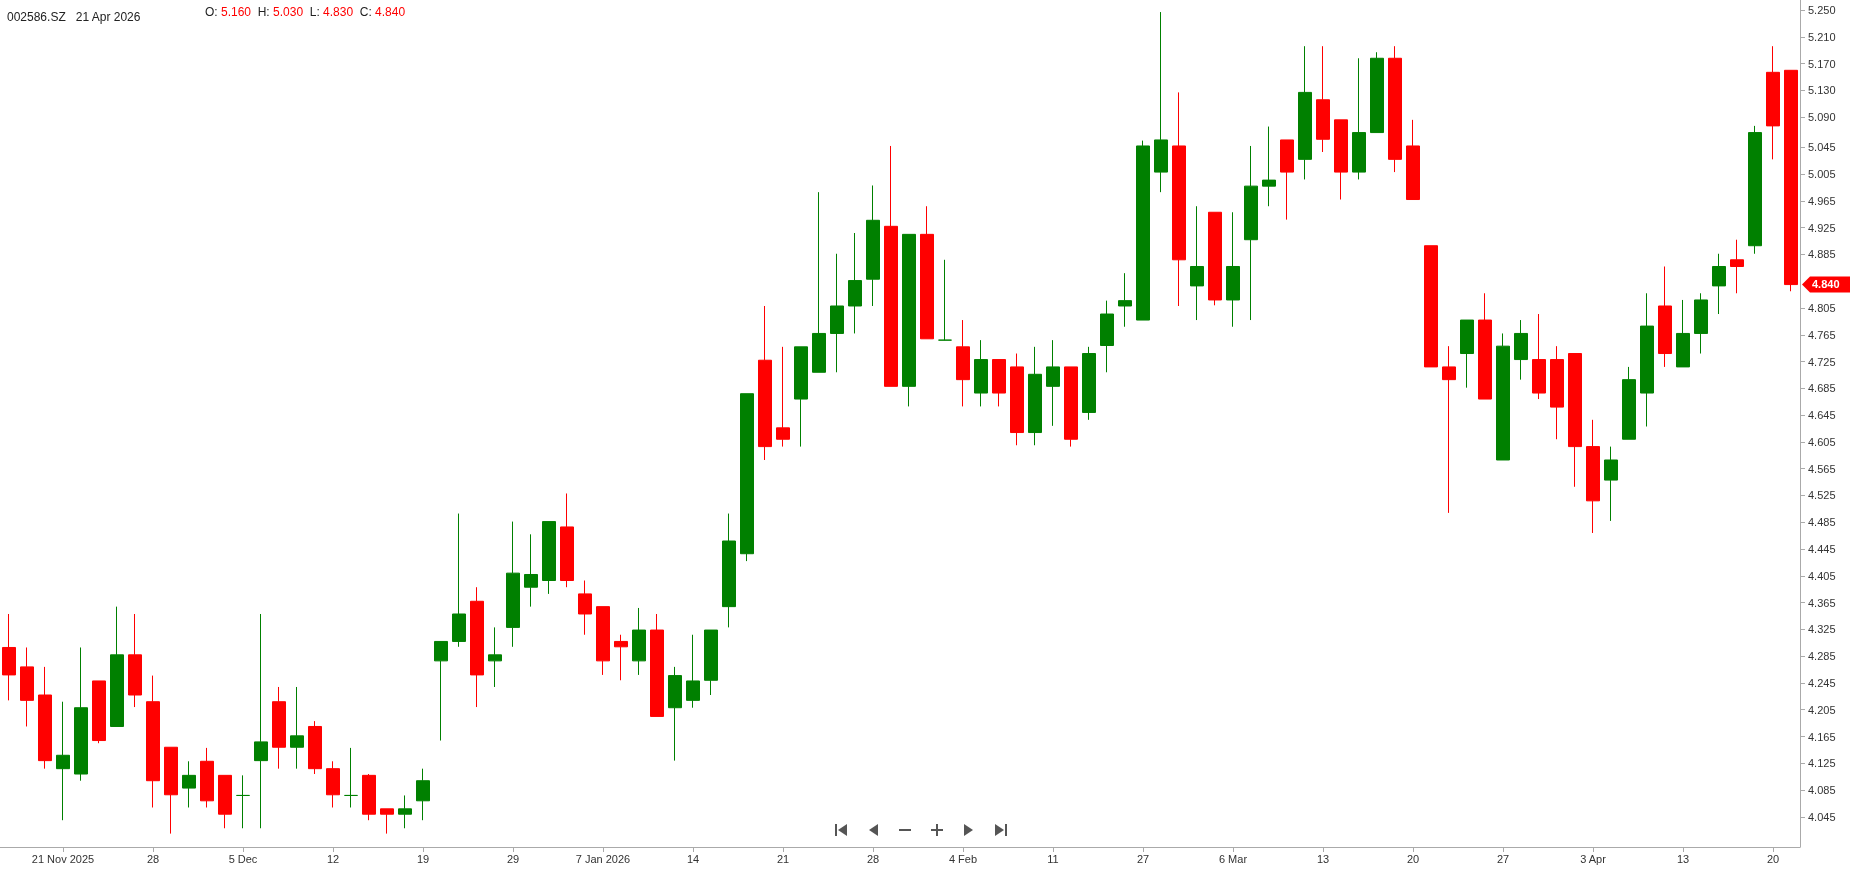  I want to click on y-tick-label: 4.565, so click(1822, 468).